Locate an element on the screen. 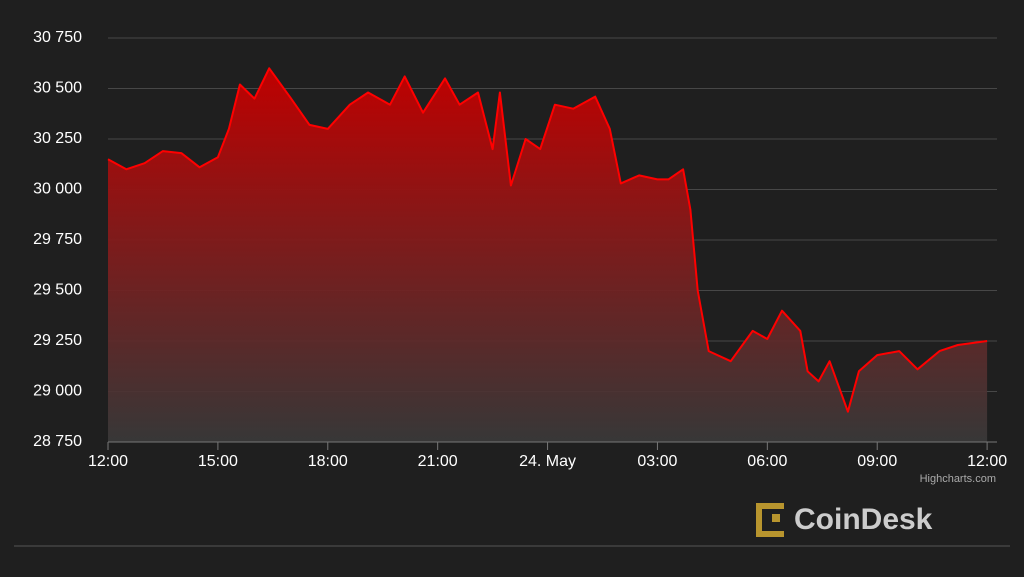 This screenshot has width=1024, height=577. credits: Highcharts.com is located at coordinates (958, 479).